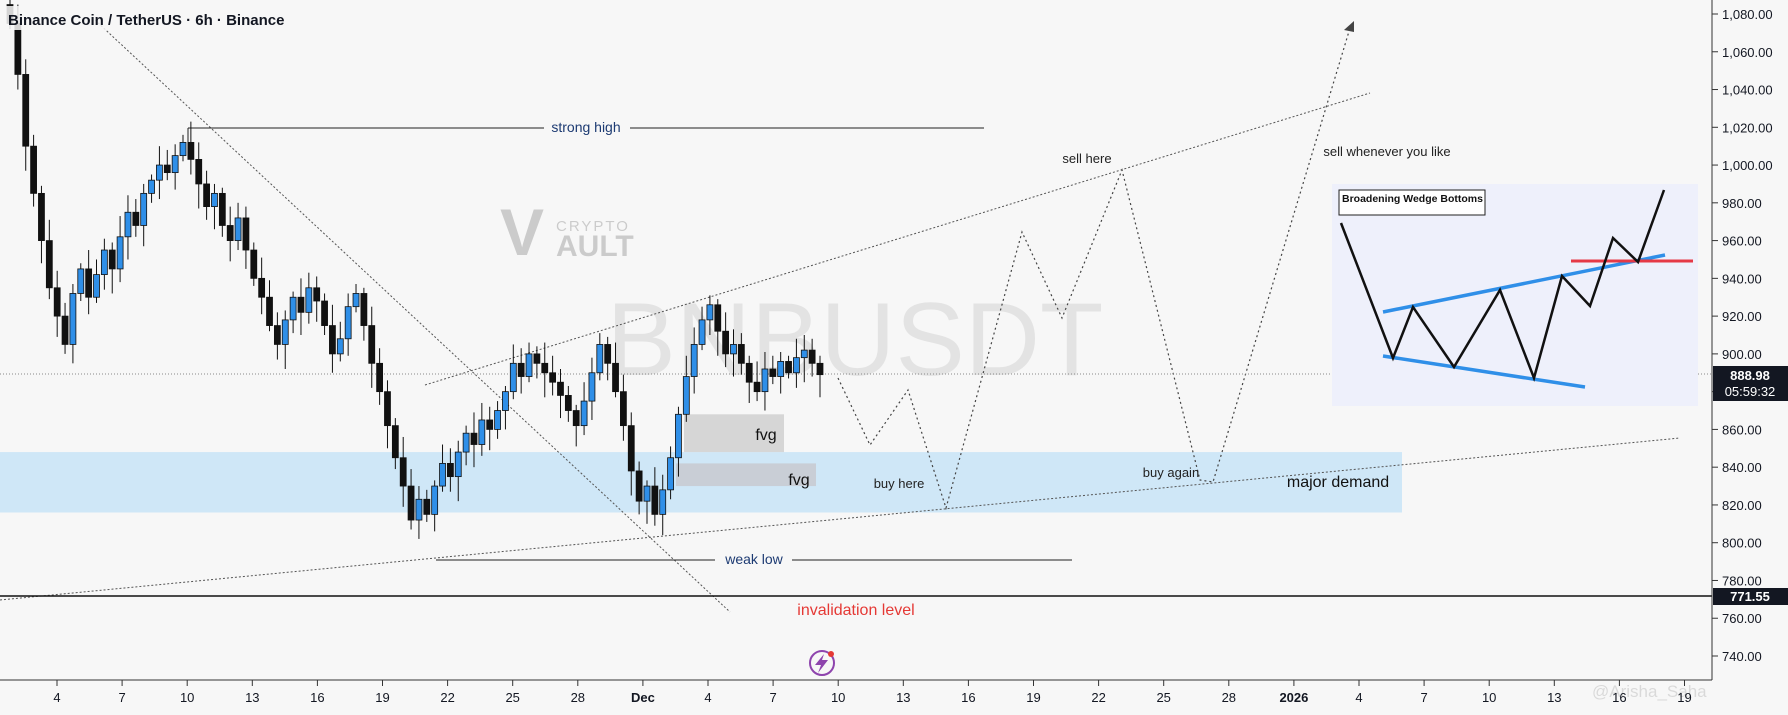 Image resolution: width=1788 pixels, height=715 pixels. What do you see at coordinates (1349, 26) in the screenshot?
I see `projection-arrowhead` at bounding box center [1349, 26].